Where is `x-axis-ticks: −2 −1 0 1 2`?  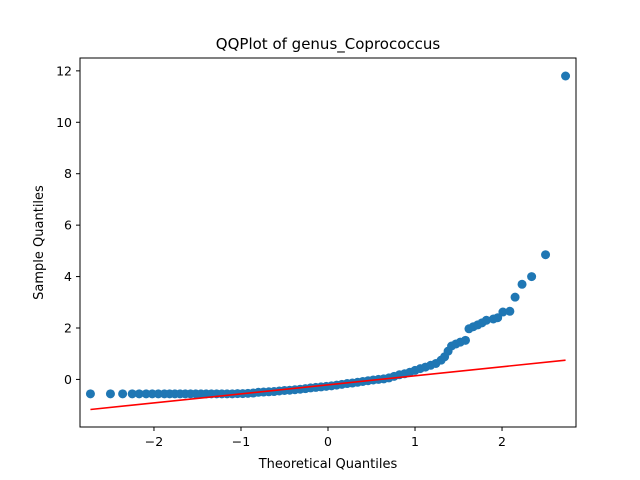 x-axis-ticks: −2 −1 0 1 2 is located at coordinates (325, 438).